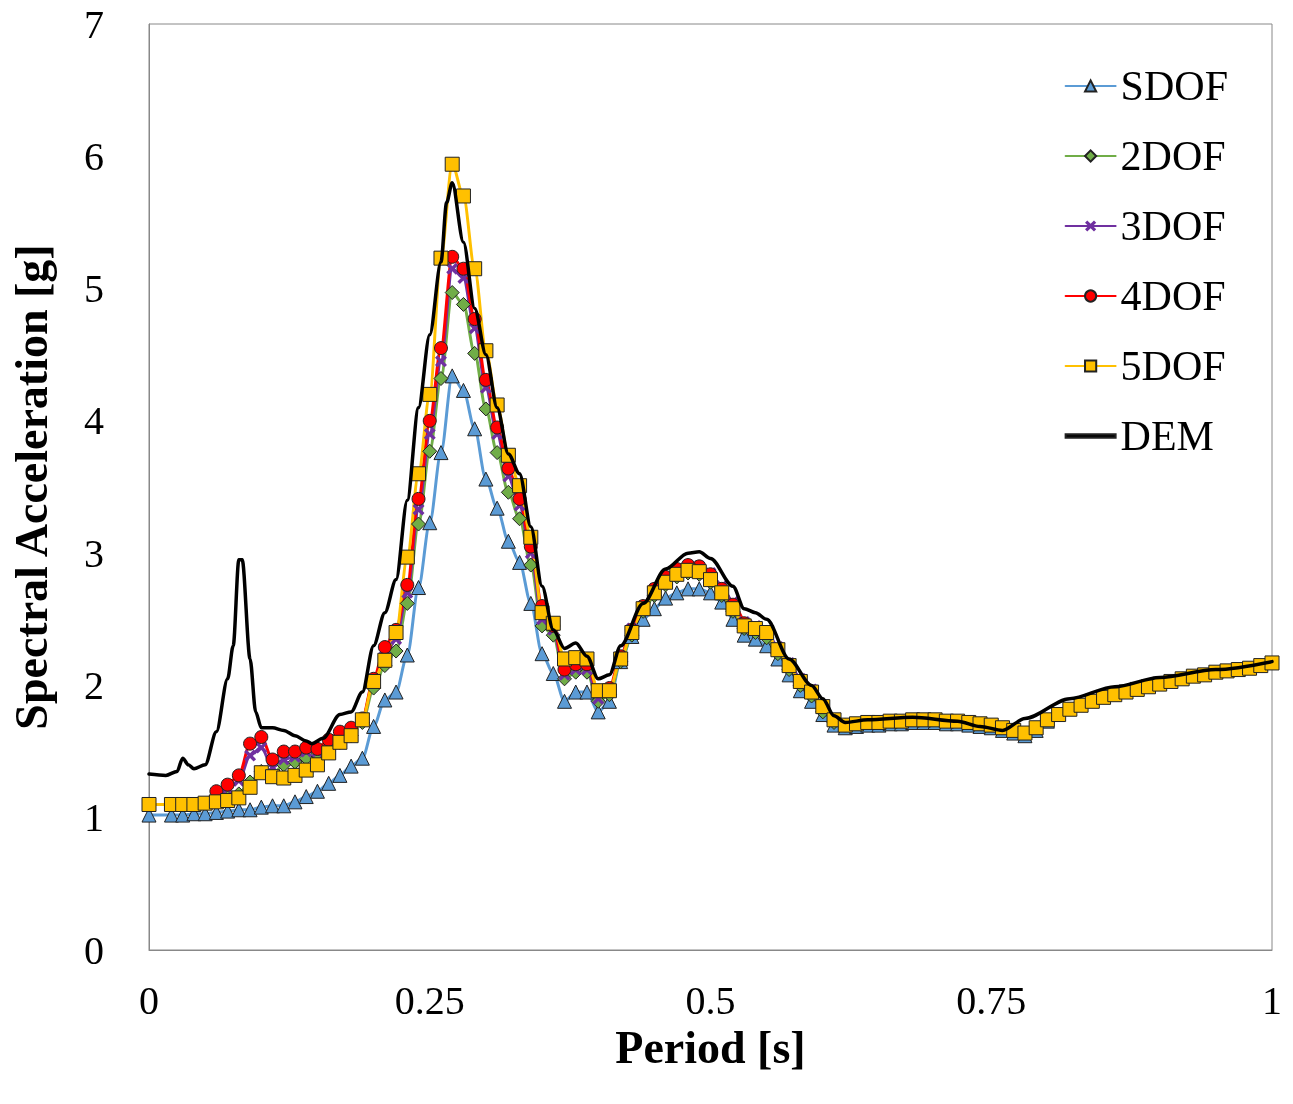  Describe the element at coordinates (94, 818) in the screenshot. I see `y-tick-label: 1` at that location.